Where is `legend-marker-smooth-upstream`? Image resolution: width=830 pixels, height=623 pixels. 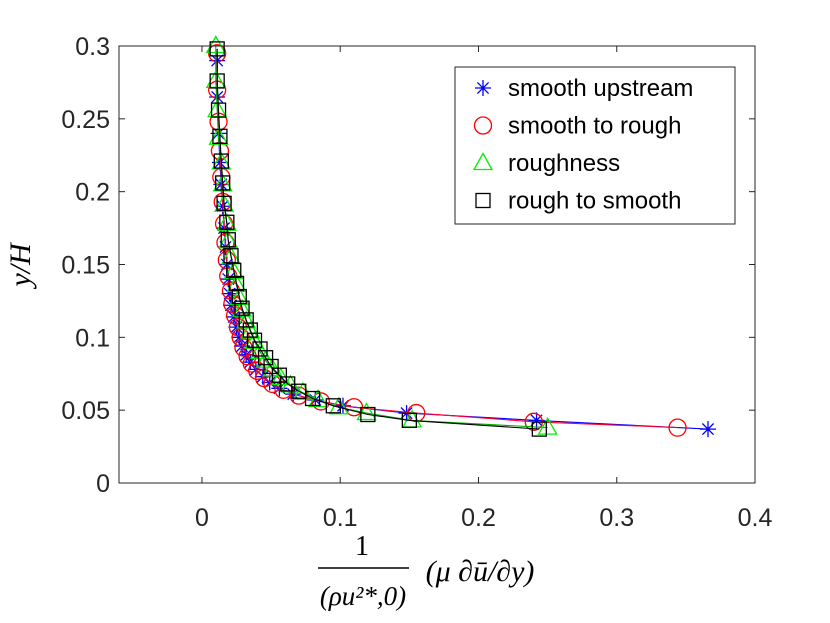
legend-marker-smooth-upstream is located at coordinates (483, 88).